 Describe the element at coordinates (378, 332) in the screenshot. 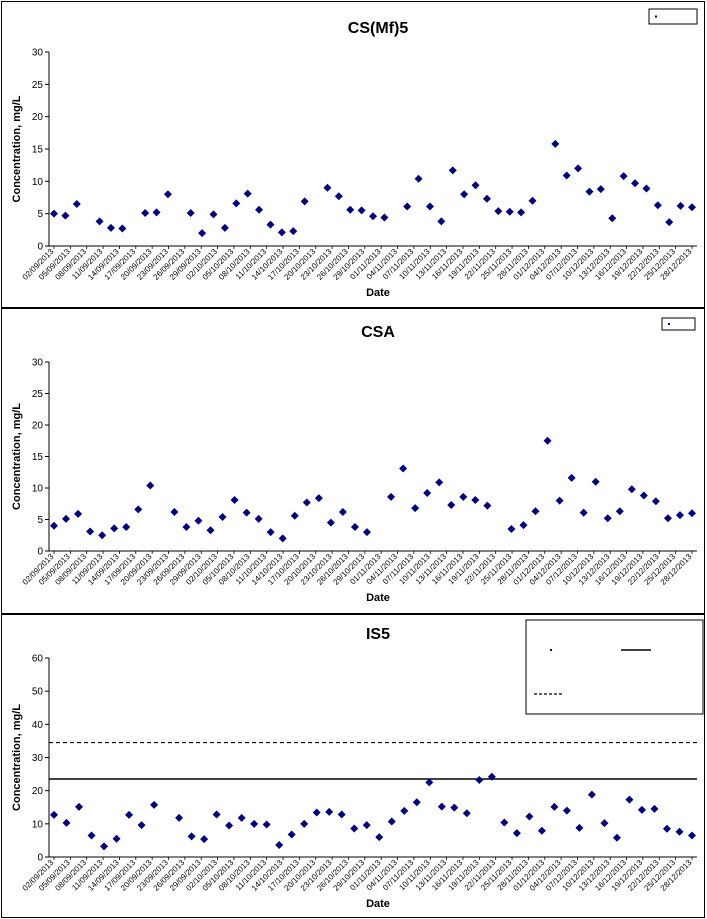

I see `chart-title: CSA` at that location.